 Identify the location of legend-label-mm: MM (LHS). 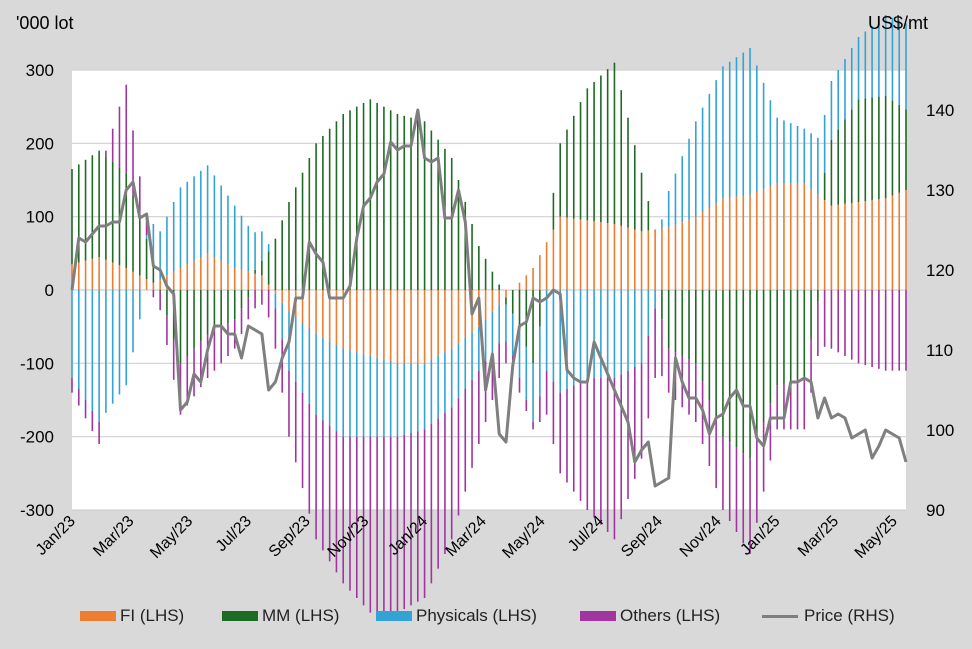
(301, 615).